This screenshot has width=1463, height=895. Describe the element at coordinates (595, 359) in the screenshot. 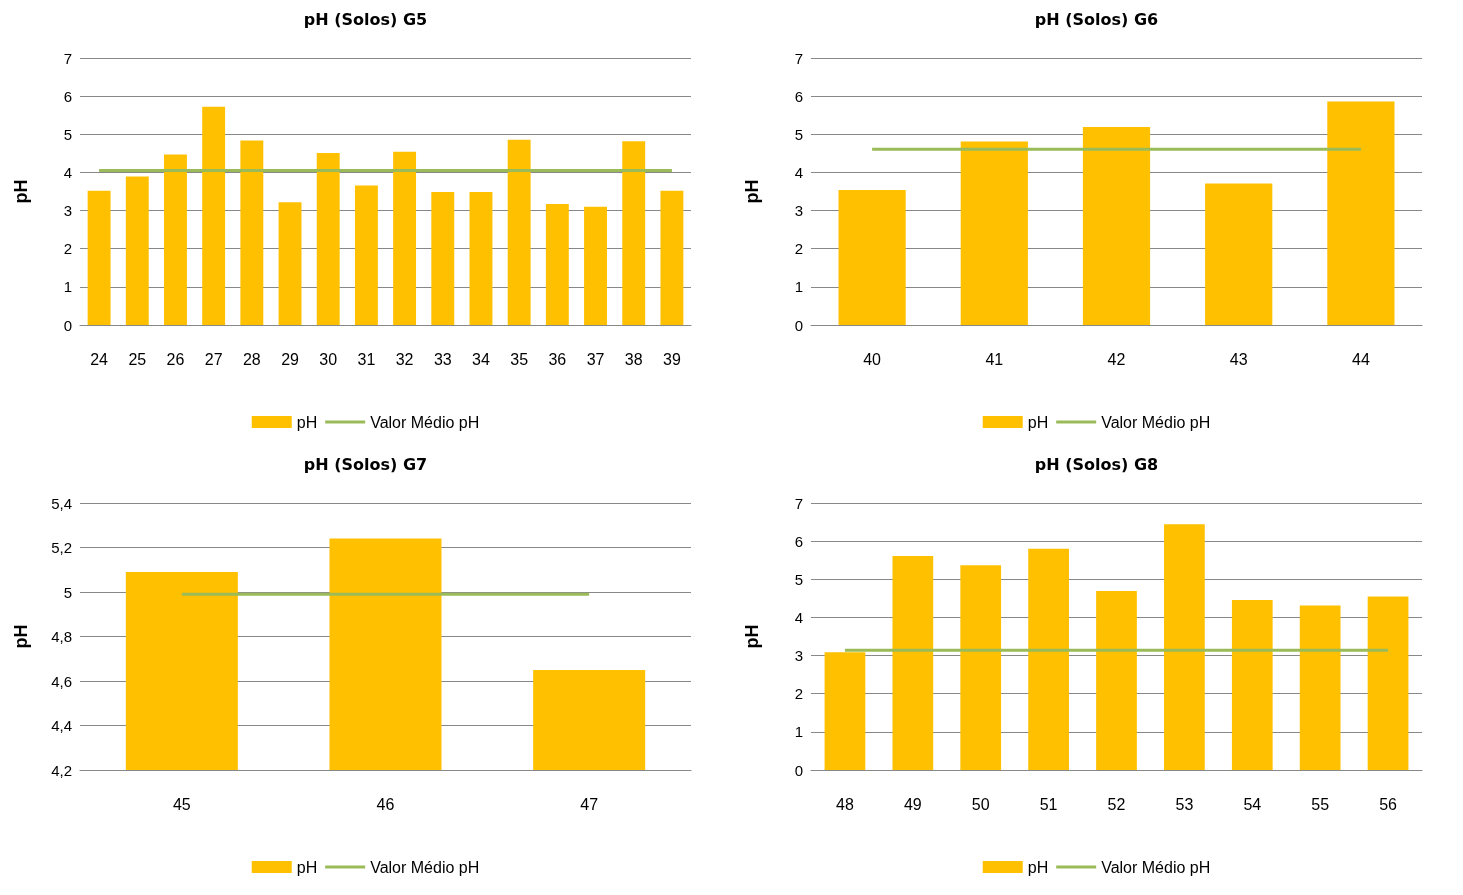

I see `x-tick-label: 37` at that location.